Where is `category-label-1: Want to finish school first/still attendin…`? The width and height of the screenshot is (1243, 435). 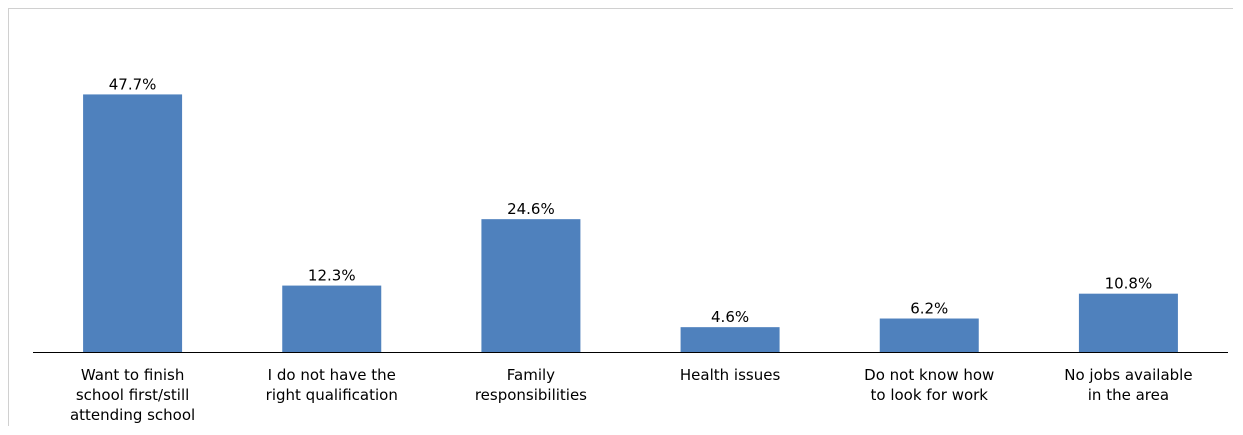 category-label-1: Want to finish school first/still attendin… is located at coordinates (132, 395).